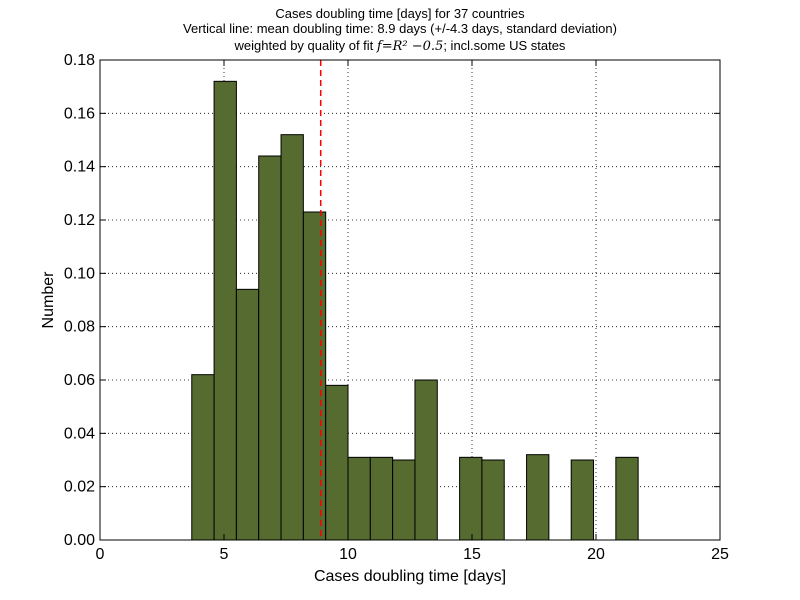  I want to click on x-axis-label: Cases doubling time [days], so click(410, 576).